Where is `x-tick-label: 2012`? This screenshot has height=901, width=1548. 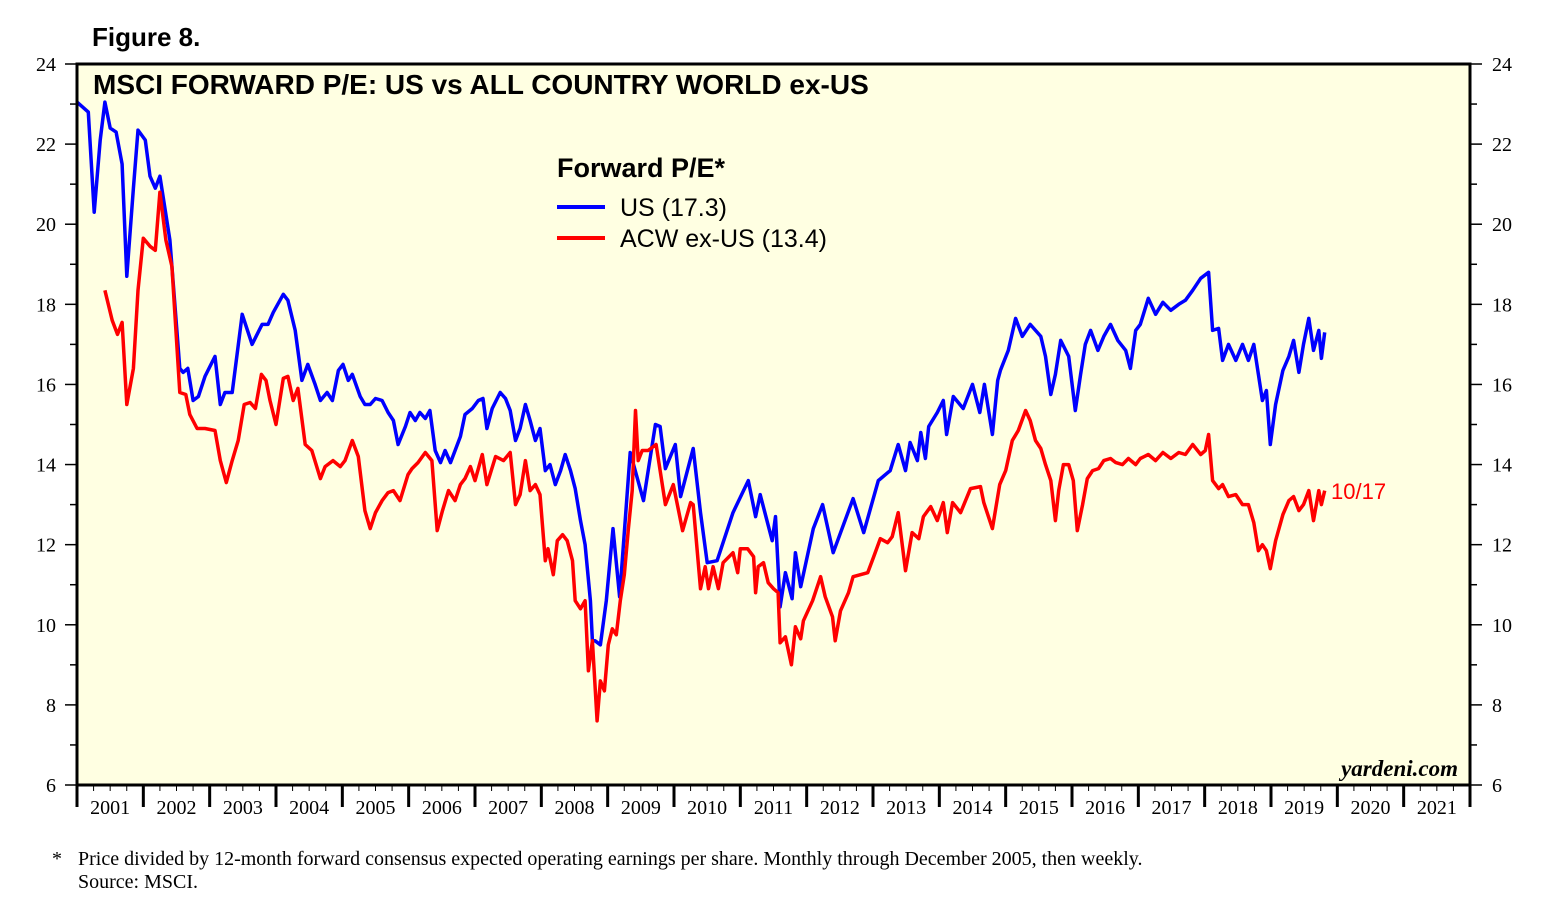
x-tick-label: 2012 is located at coordinates (840, 808).